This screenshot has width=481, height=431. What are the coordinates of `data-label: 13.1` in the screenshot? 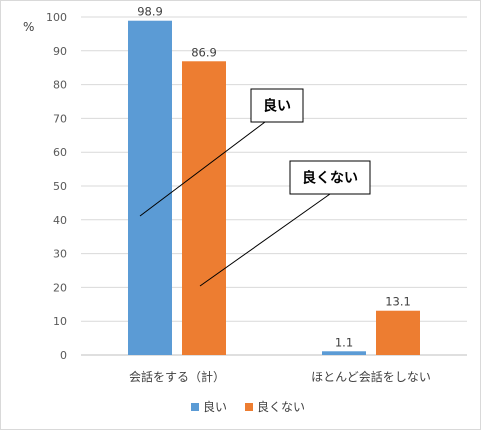 It's located at (398, 302).